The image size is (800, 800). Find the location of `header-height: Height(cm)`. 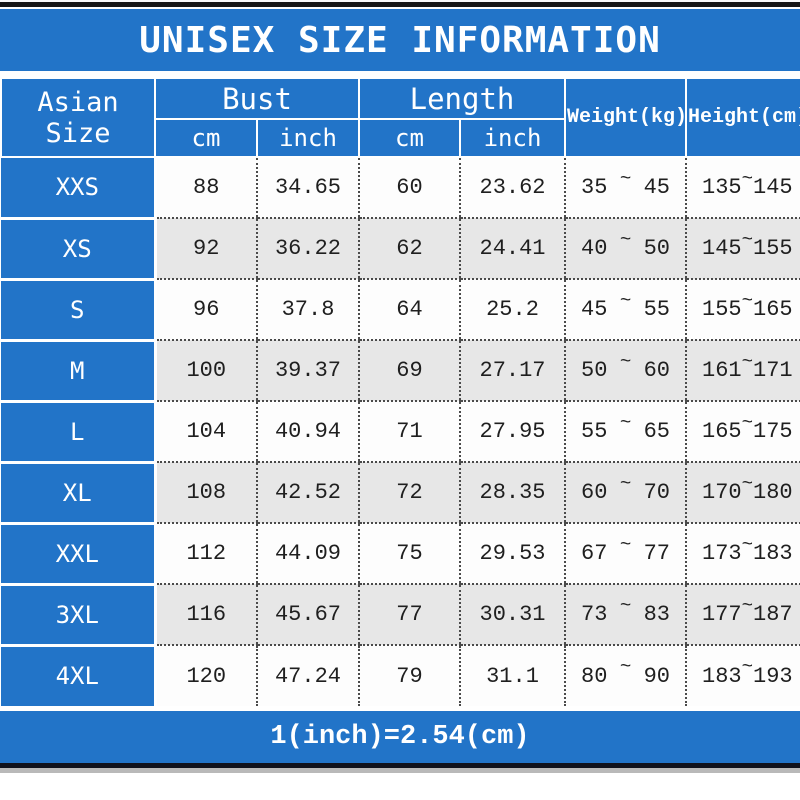

header-height: Height(cm) is located at coordinates (742, 117).